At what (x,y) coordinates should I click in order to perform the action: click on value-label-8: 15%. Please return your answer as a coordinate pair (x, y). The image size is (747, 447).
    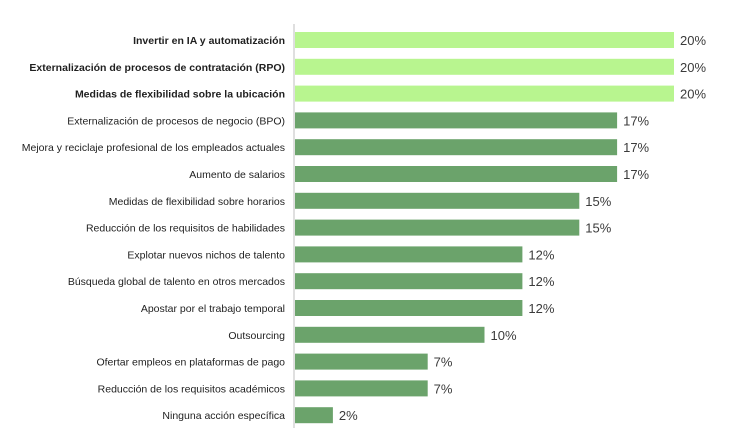
    Looking at the image, I should click on (598, 228).